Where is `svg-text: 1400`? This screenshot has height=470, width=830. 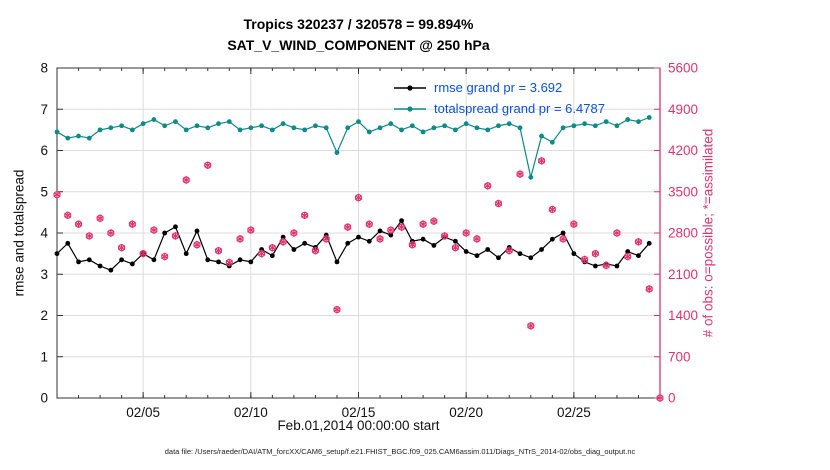 svg-text: 1400 is located at coordinates (683, 315).